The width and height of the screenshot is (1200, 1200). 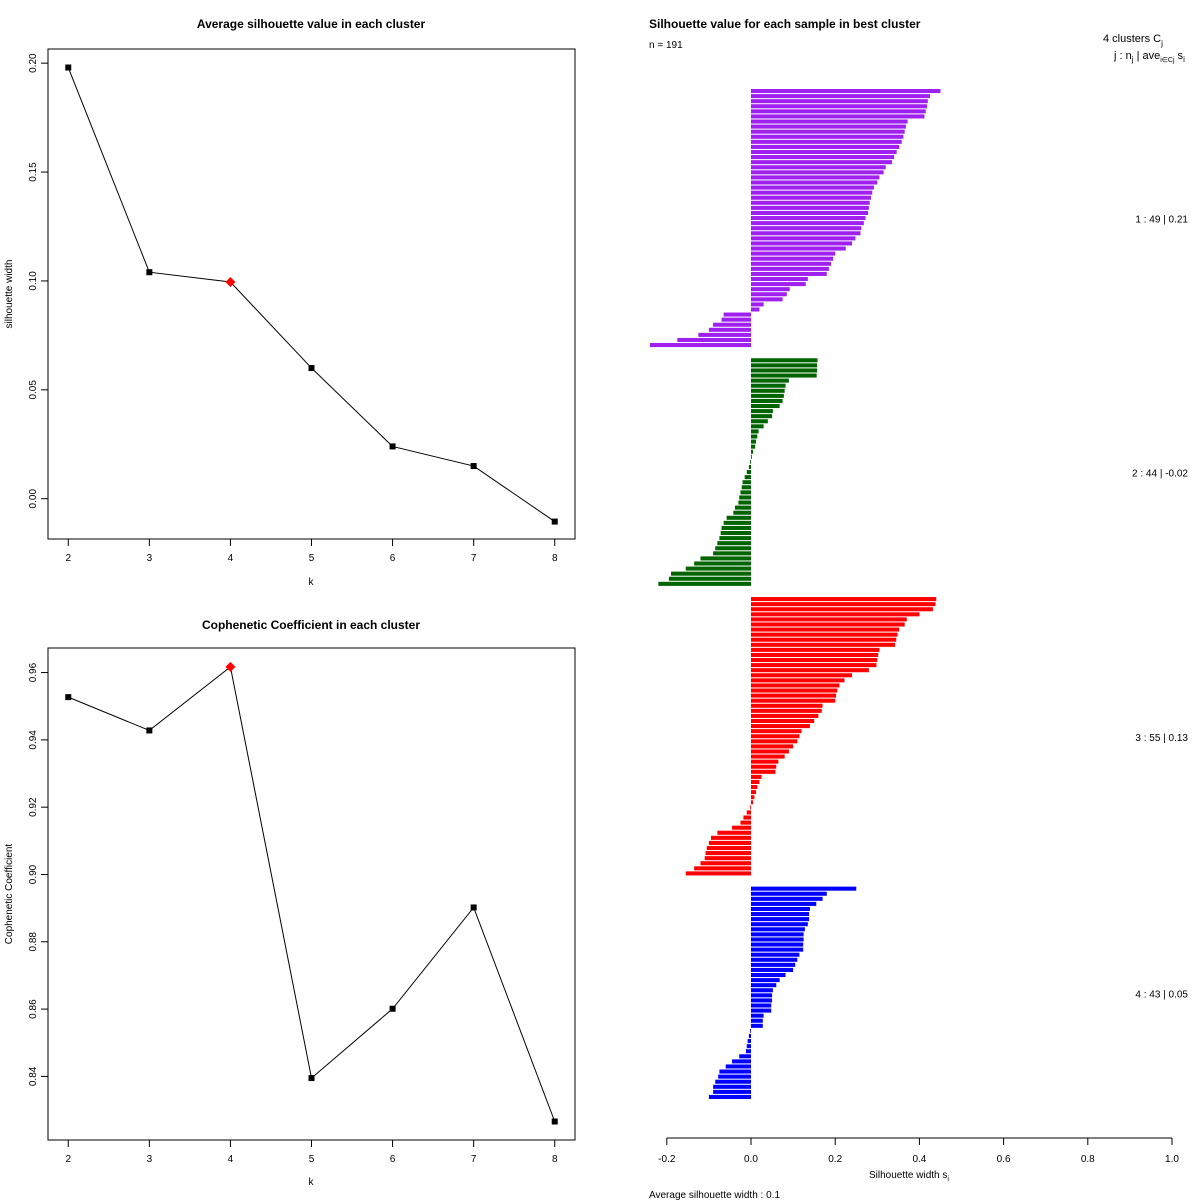 I want to click on avg-silhouette-y-tick-label: 0.10, so click(x=33, y=281).